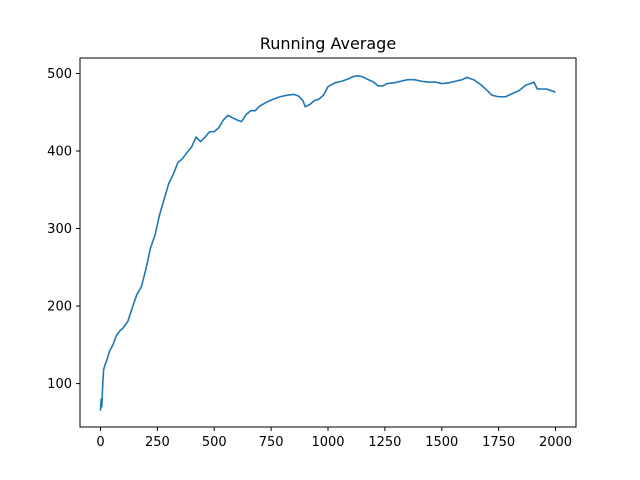  I want to click on chart-title: Running Average, so click(328, 43).